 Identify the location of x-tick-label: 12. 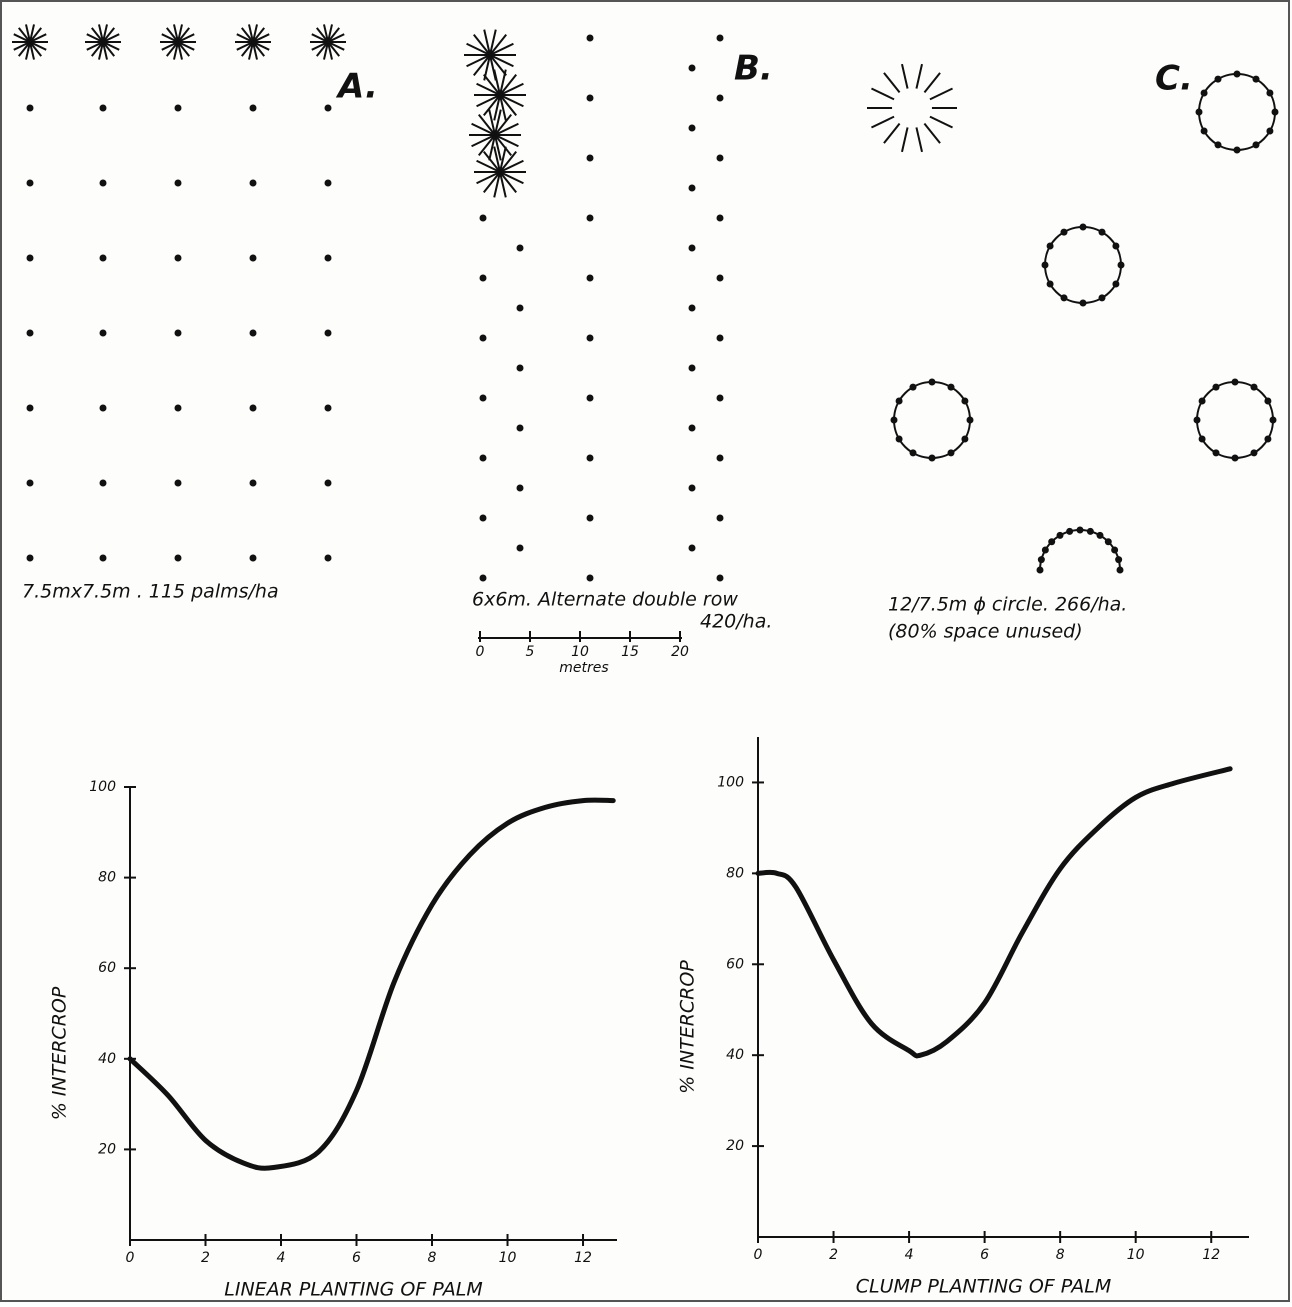
(583, 1258).